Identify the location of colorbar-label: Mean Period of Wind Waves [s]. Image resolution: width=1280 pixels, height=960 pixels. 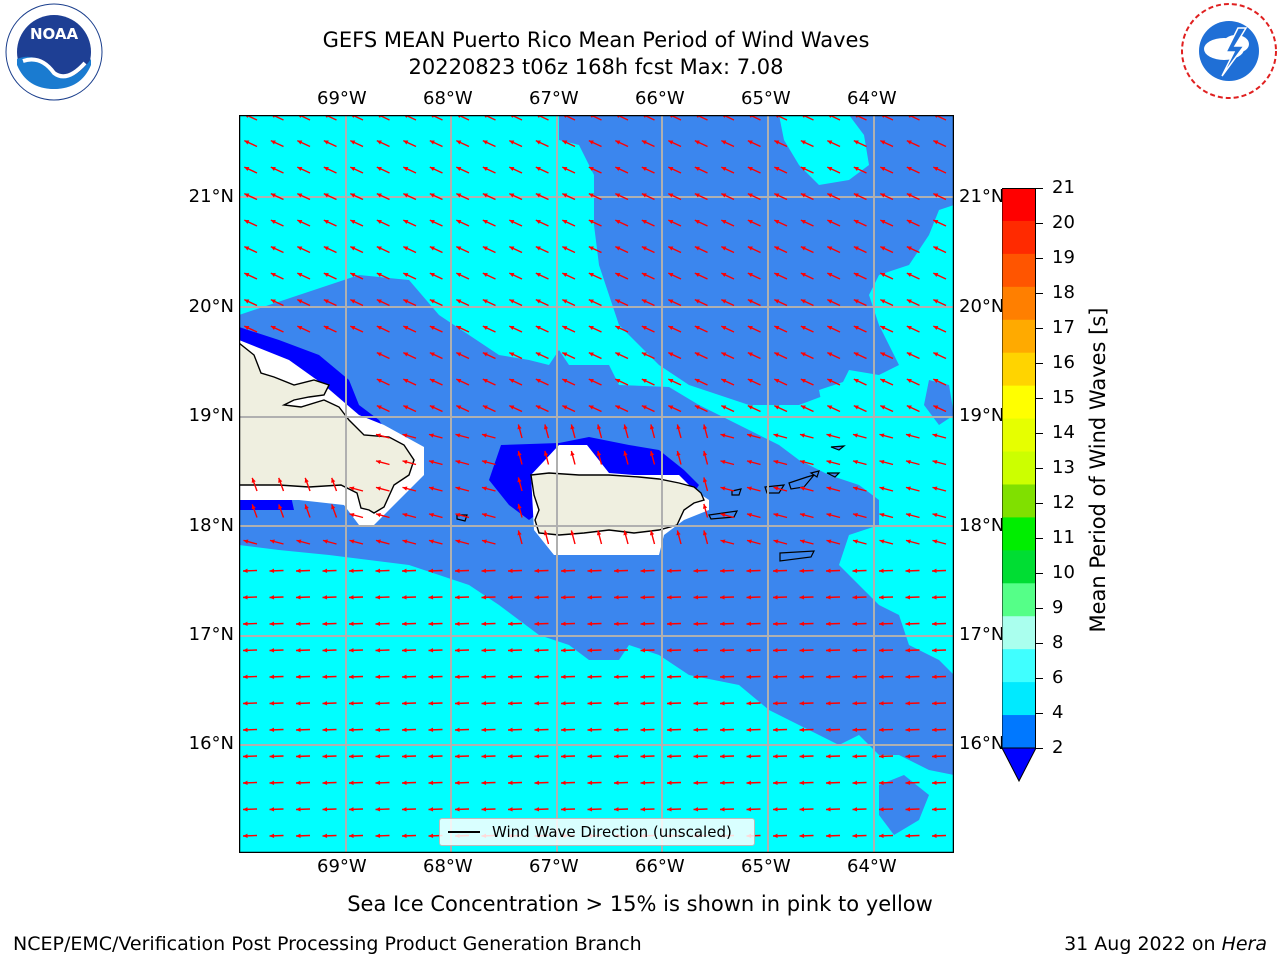
(1098, 470).